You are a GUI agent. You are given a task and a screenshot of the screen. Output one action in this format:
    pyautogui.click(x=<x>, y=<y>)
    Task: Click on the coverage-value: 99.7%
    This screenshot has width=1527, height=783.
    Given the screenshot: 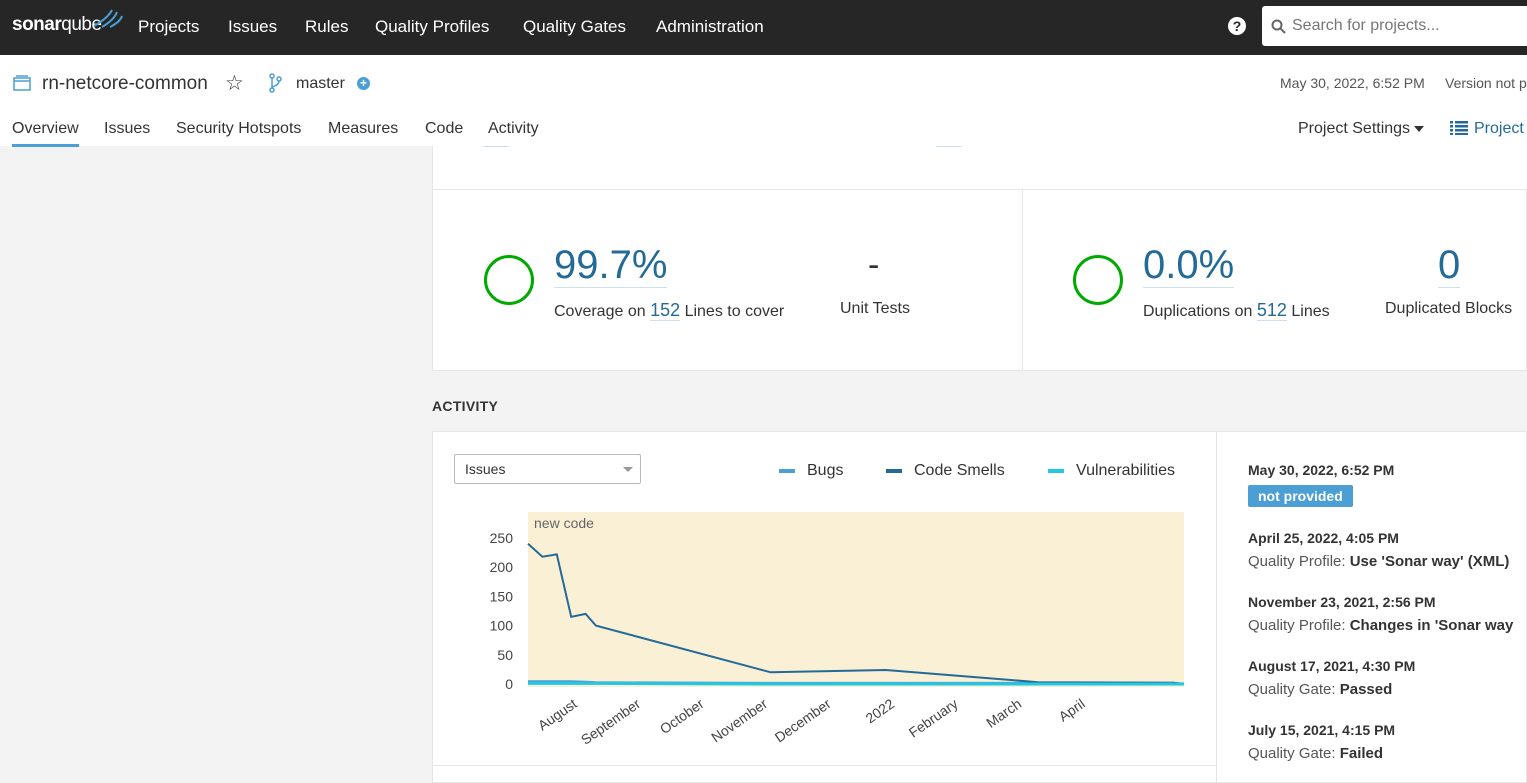 What is the action you would take?
    pyautogui.click(x=611, y=265)
    